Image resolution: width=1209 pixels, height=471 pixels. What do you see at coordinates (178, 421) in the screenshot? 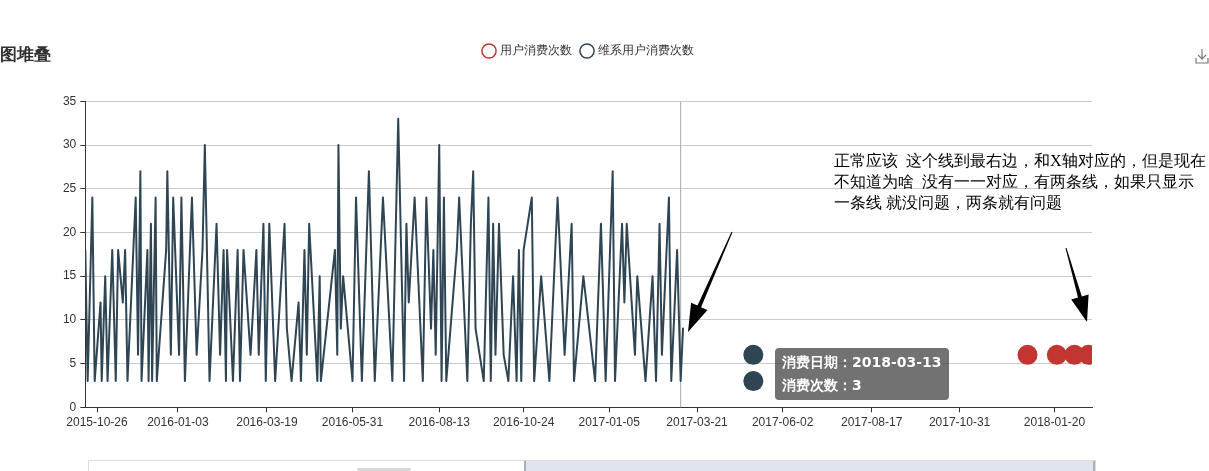
I see `x-tick-label: 2016-01-03` at bounding box center [178, 421].